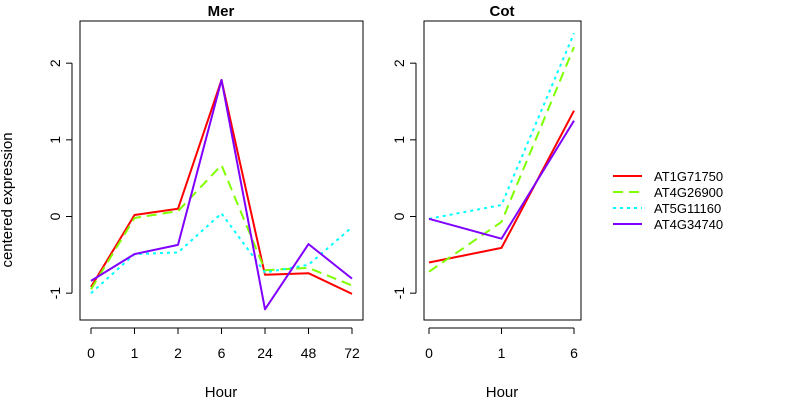  What do you see at coordinates (688, 192) in the screenshot?
I see `legend-item-label: AT4G26900` at bounding box center [688, 192].